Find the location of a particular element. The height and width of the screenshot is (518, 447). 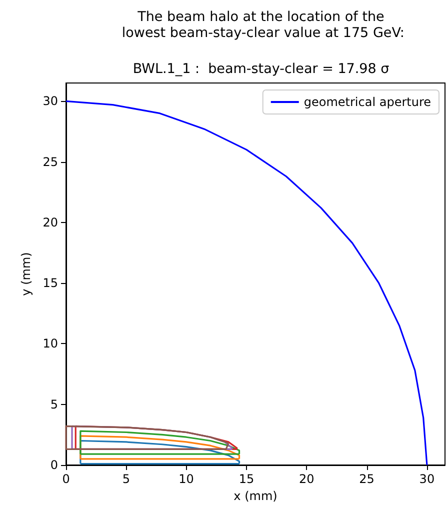

chart-title: The beam halo at the location of the lowest beam-stay-clear value at 175 GeV: is located at coordinates (261, 25).